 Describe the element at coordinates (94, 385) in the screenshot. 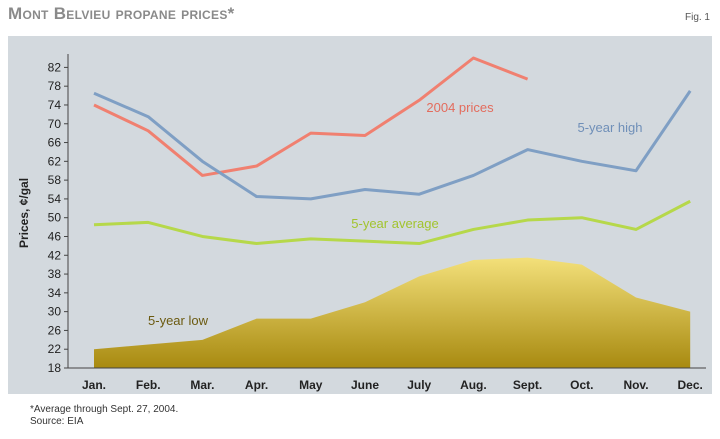

I see `x-tick-label: Jan.` at that location.